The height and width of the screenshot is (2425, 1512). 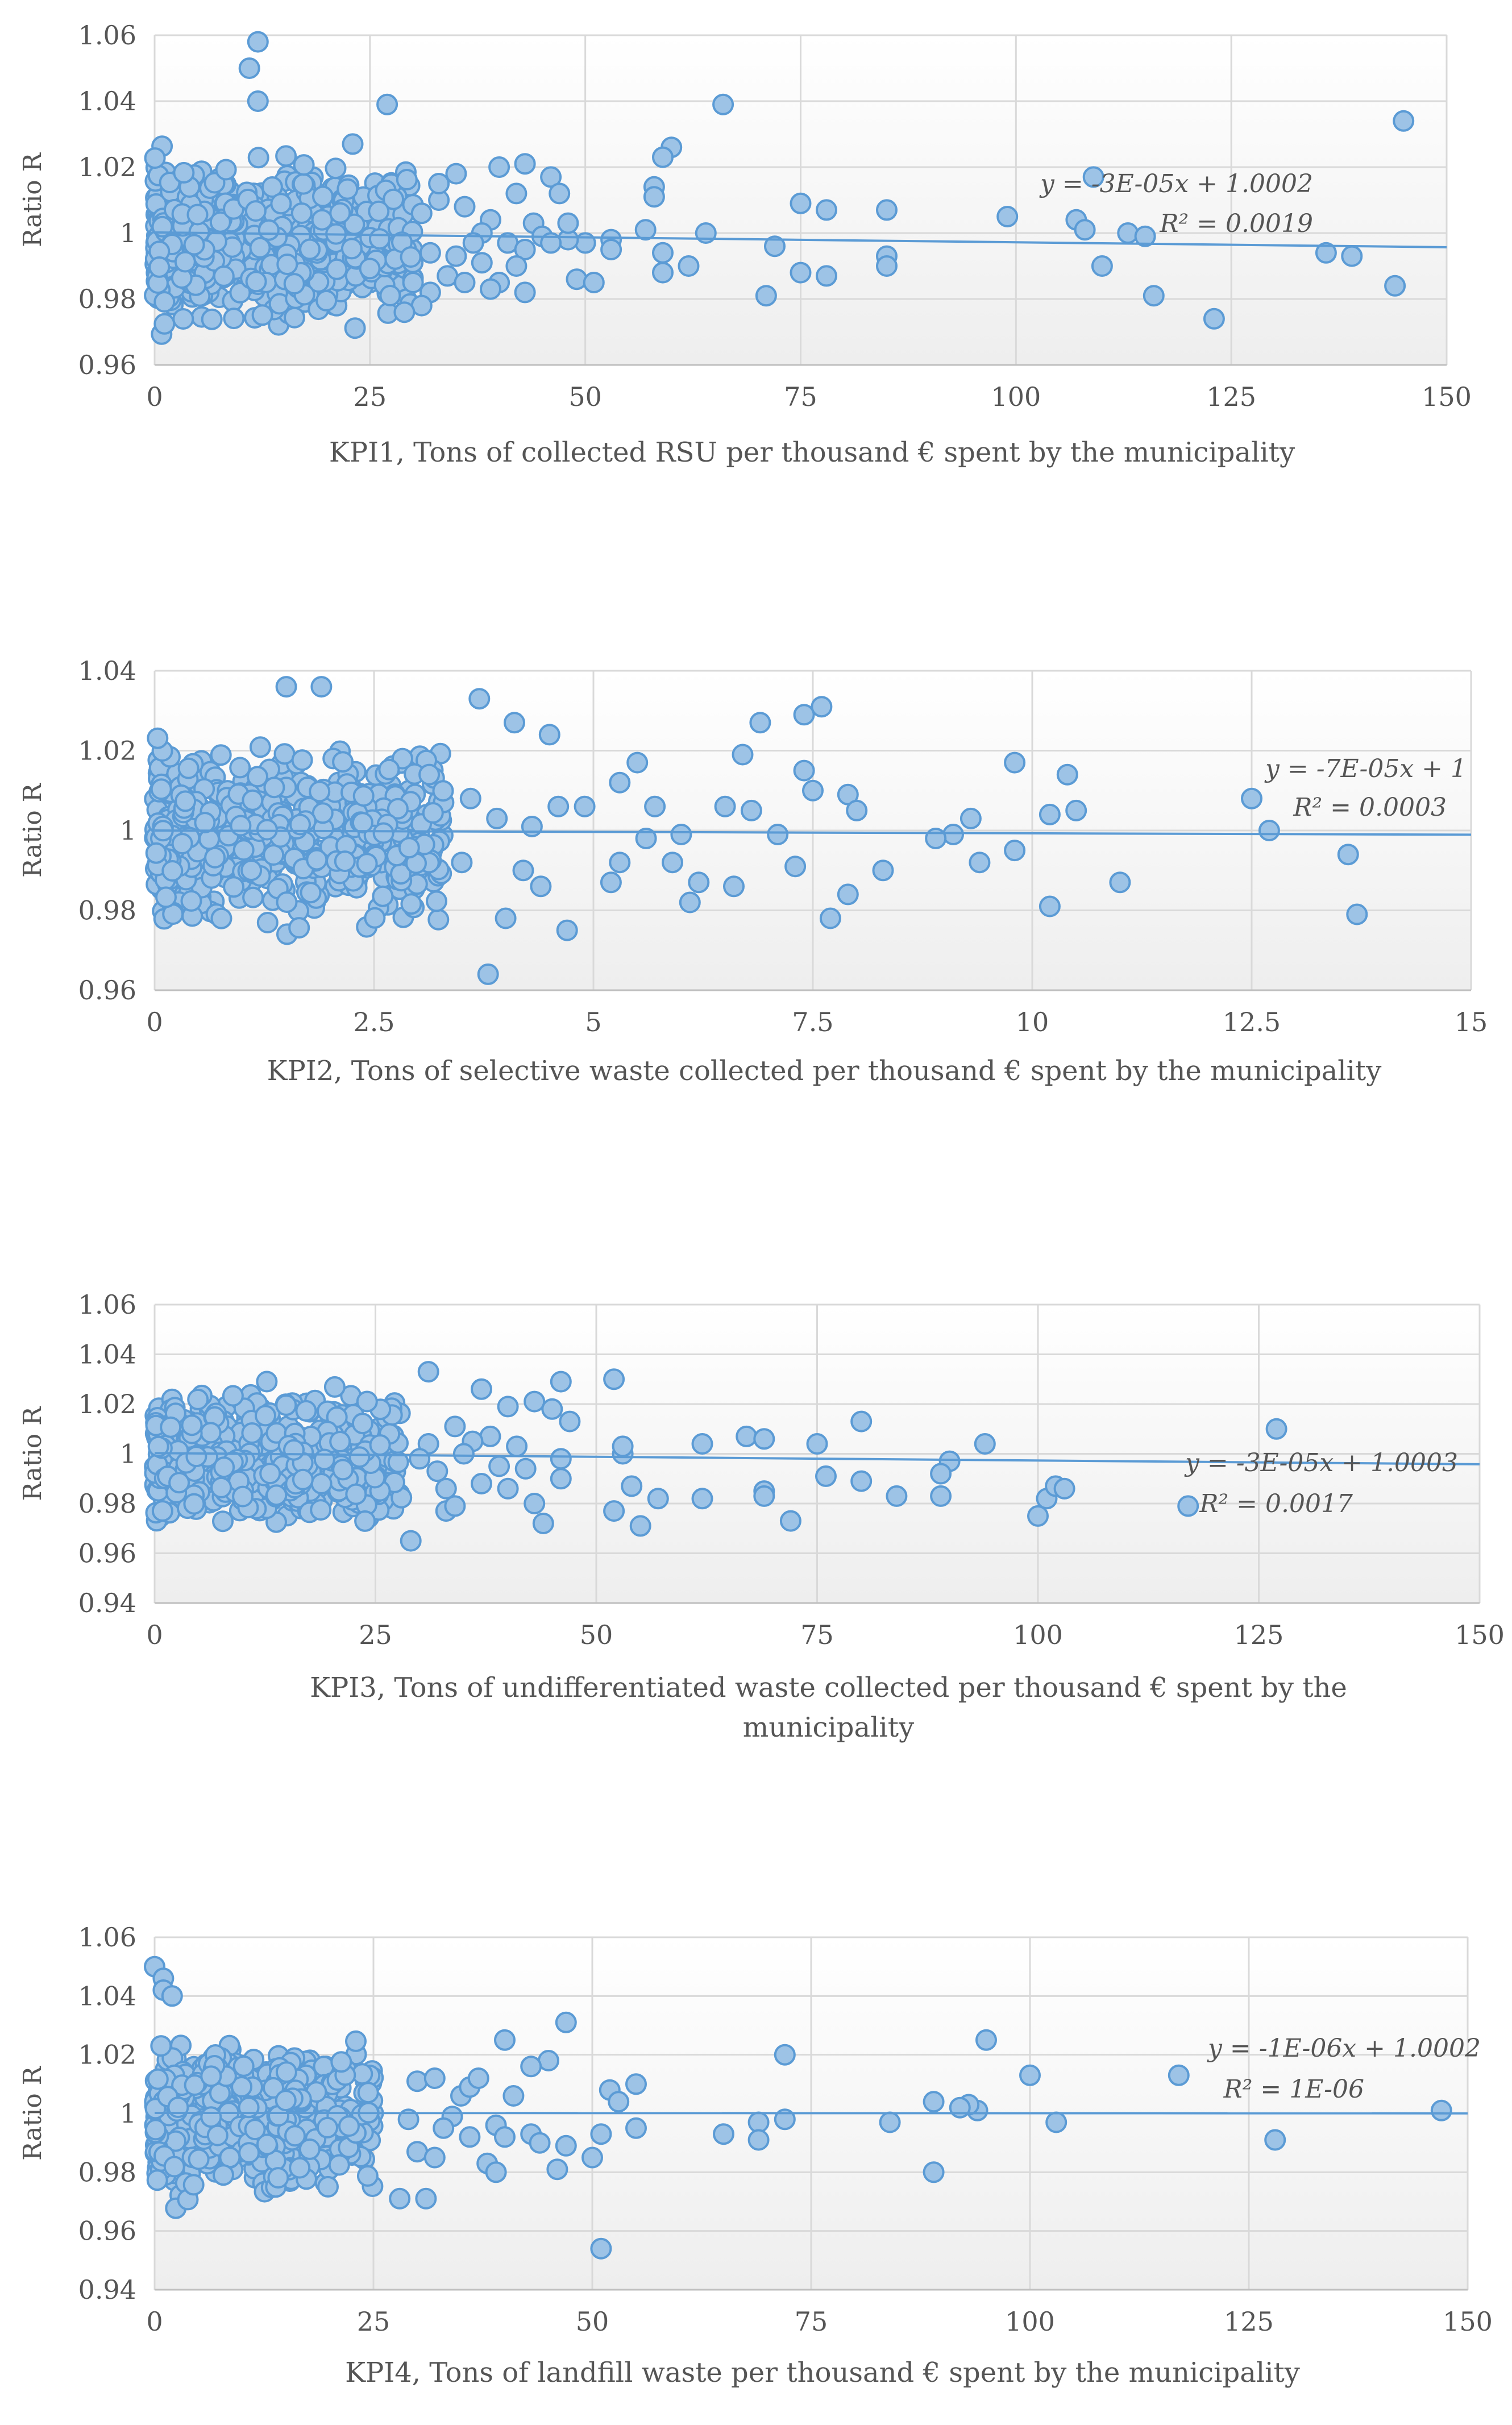 I want to click on y-tick-label: 0.98, so click(x=107, y=2172).